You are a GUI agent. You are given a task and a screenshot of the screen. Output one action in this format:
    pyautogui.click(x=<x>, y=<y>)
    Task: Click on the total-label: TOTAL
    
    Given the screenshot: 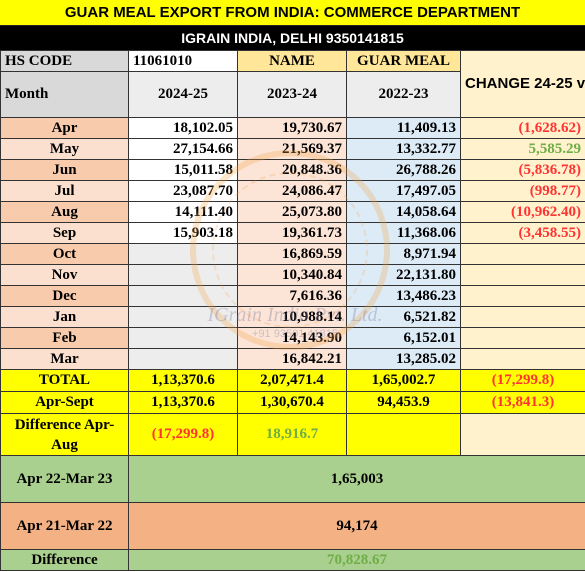 What is the action you would take?
    pyautogui.click(x=64, y=380)
    